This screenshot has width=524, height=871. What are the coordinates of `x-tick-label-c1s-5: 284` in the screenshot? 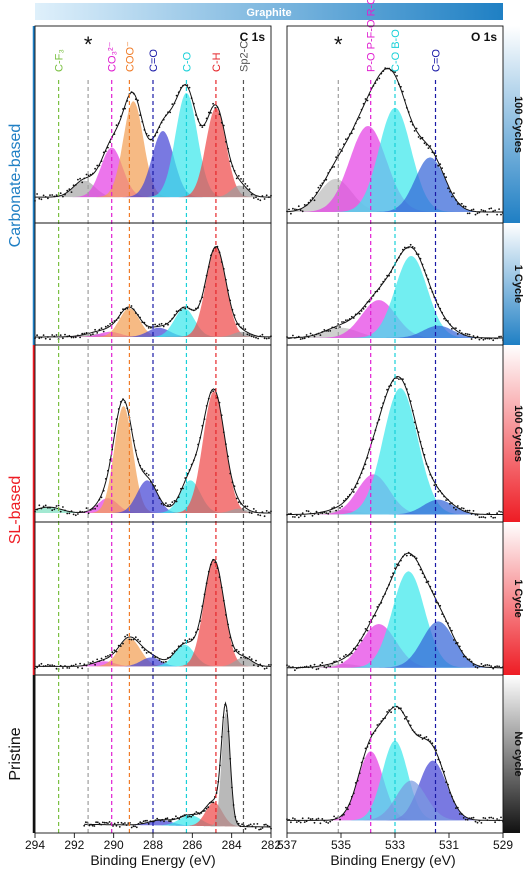 It's located at (232, 845).